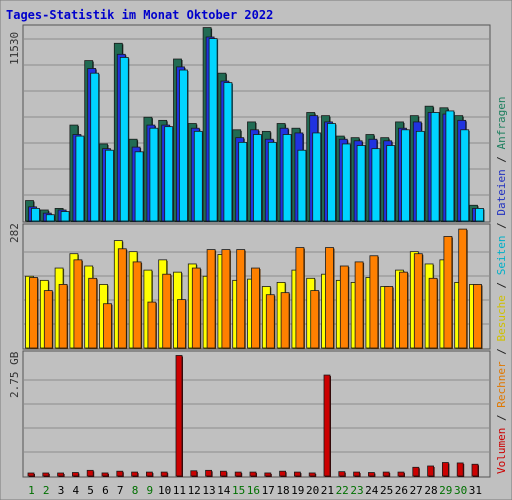 This screenshot has height=500, width=512. Describe the element at coordinates (327, 425) in the screenshot. I see `bar-volumen-day-21-fill` at that location.